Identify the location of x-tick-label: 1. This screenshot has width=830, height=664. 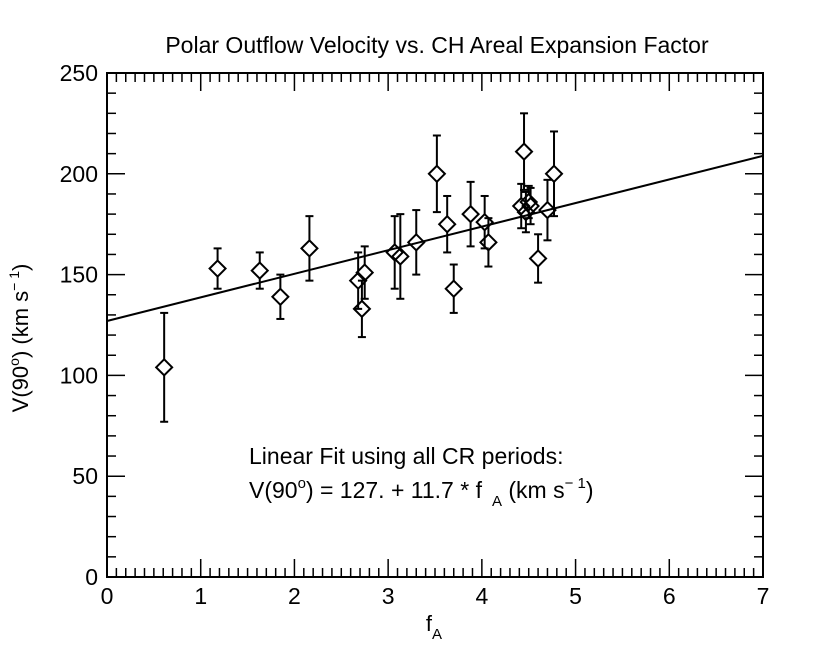
(200, 596).